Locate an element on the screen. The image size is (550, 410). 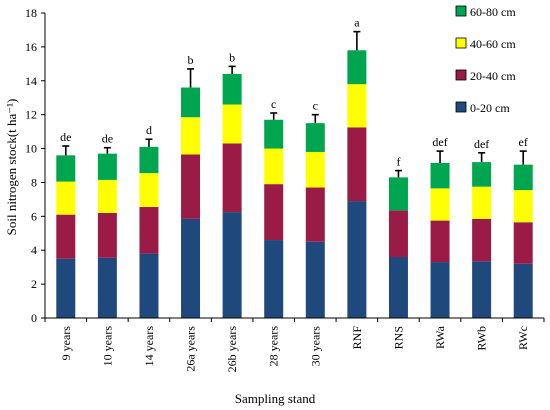
x-tick-label: 28 years is located at coordinates (274, 346).